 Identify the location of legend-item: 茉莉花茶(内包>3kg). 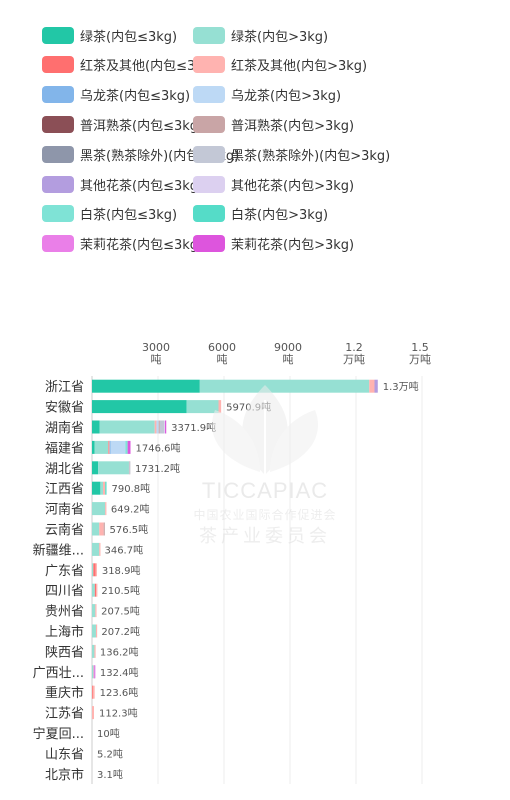
(273, 244).